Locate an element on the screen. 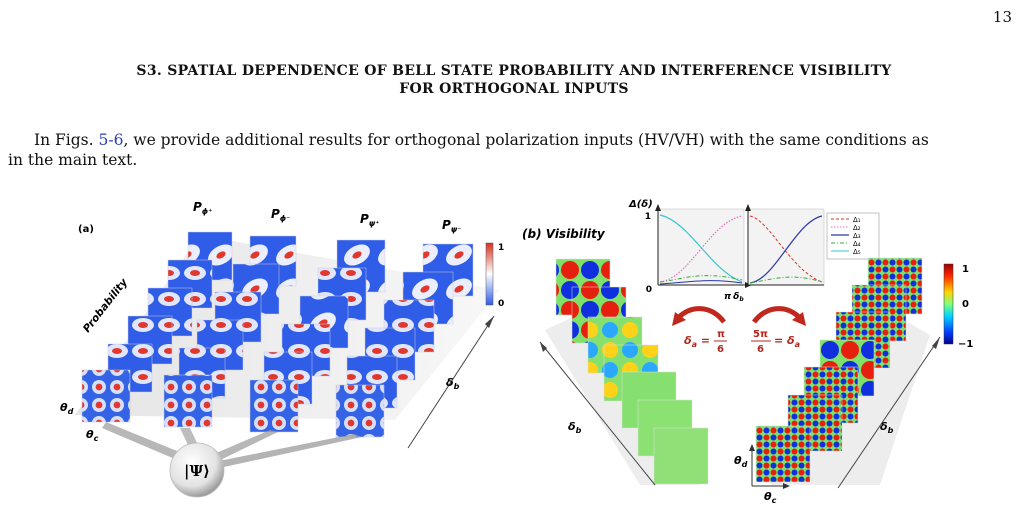 This screenshot has height=530, width=1028. right-delta-b-arrowhead is located at coordinates (936, 343).